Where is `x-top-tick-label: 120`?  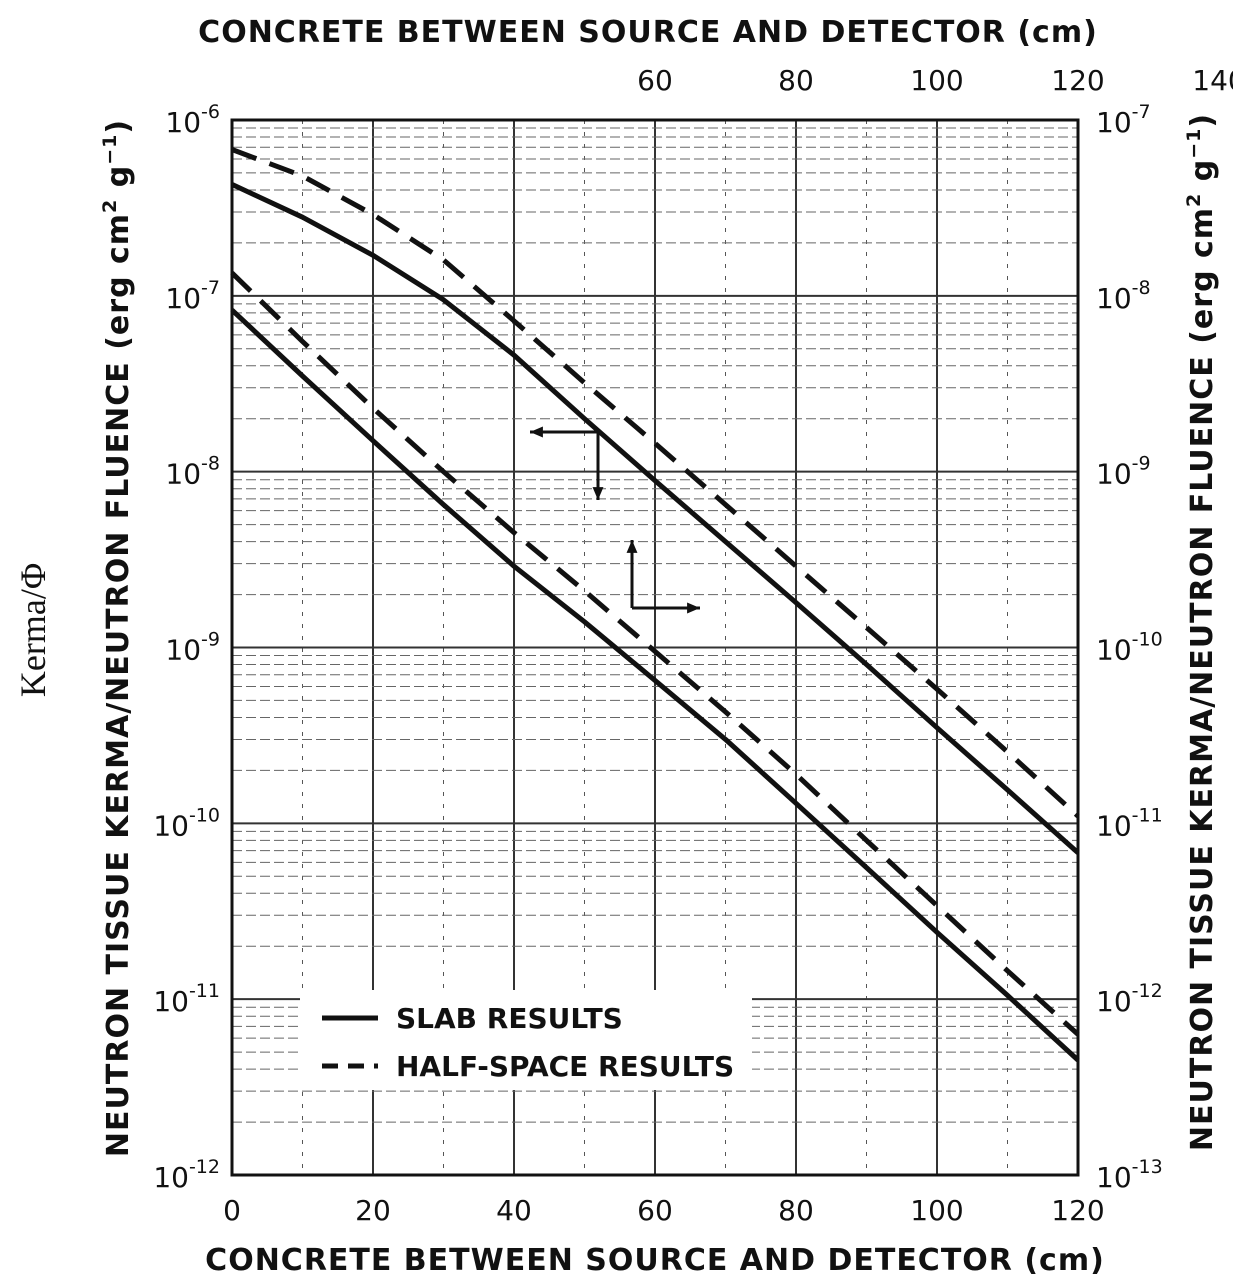 x-top-tick-label: 120 is located at coordinates (1077, 80).